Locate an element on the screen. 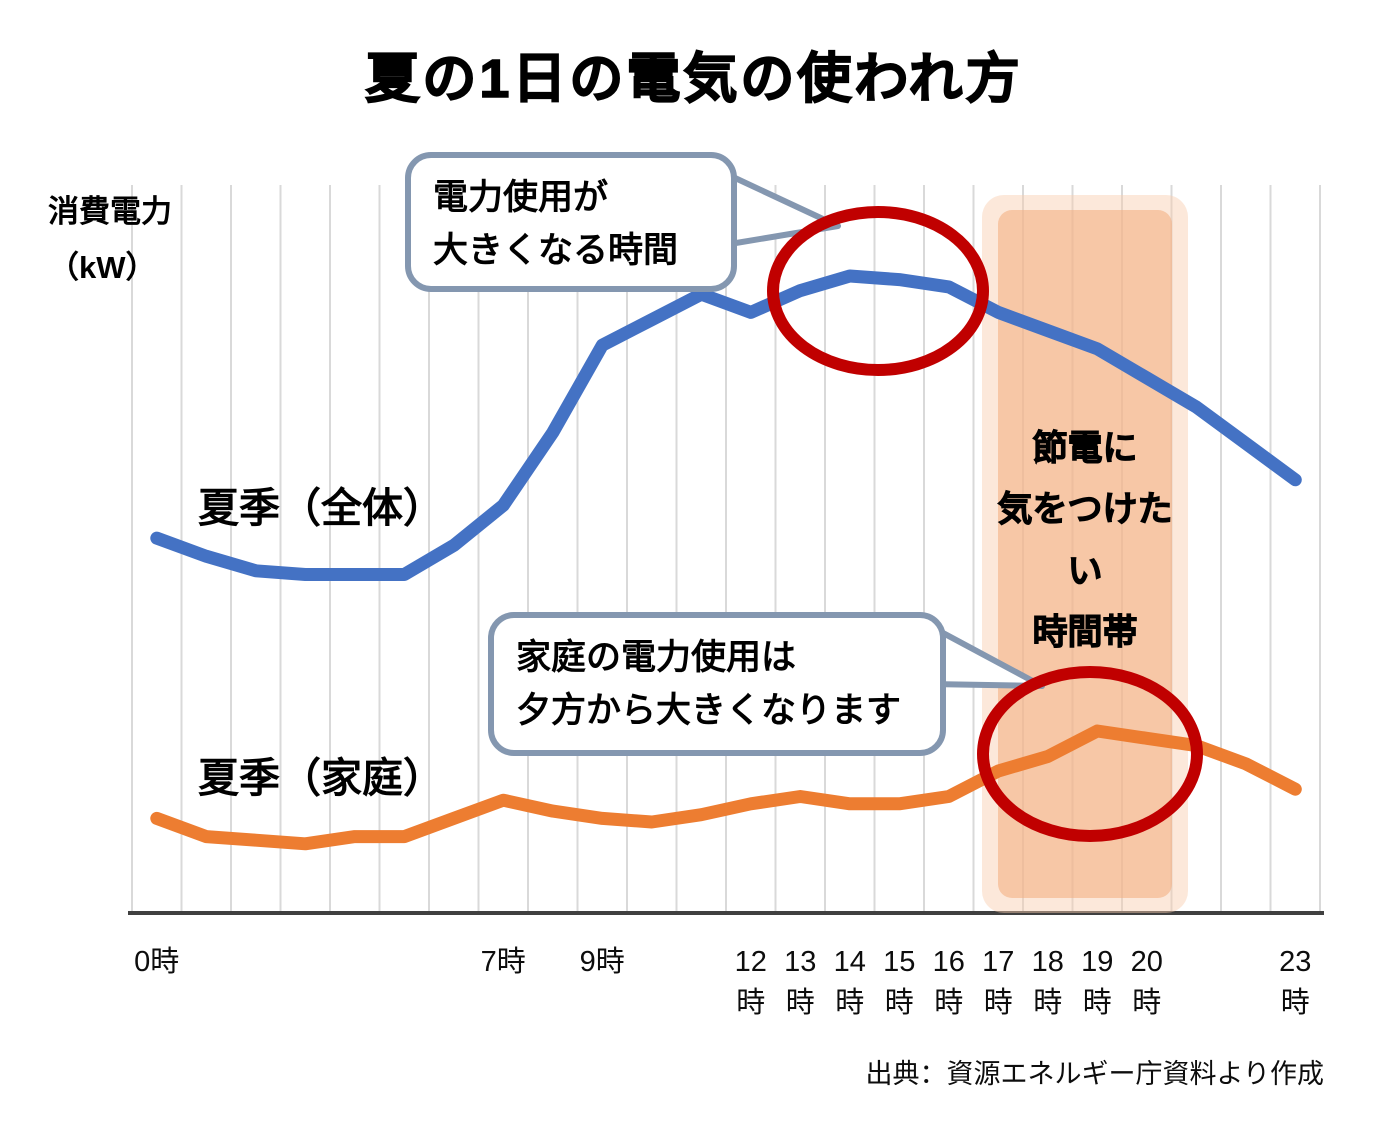 Image resolution: width=1388 pixels, height=1123 pixels. saving-band-label-line2: 気をつけたい is located at coordinates (1085, 540).